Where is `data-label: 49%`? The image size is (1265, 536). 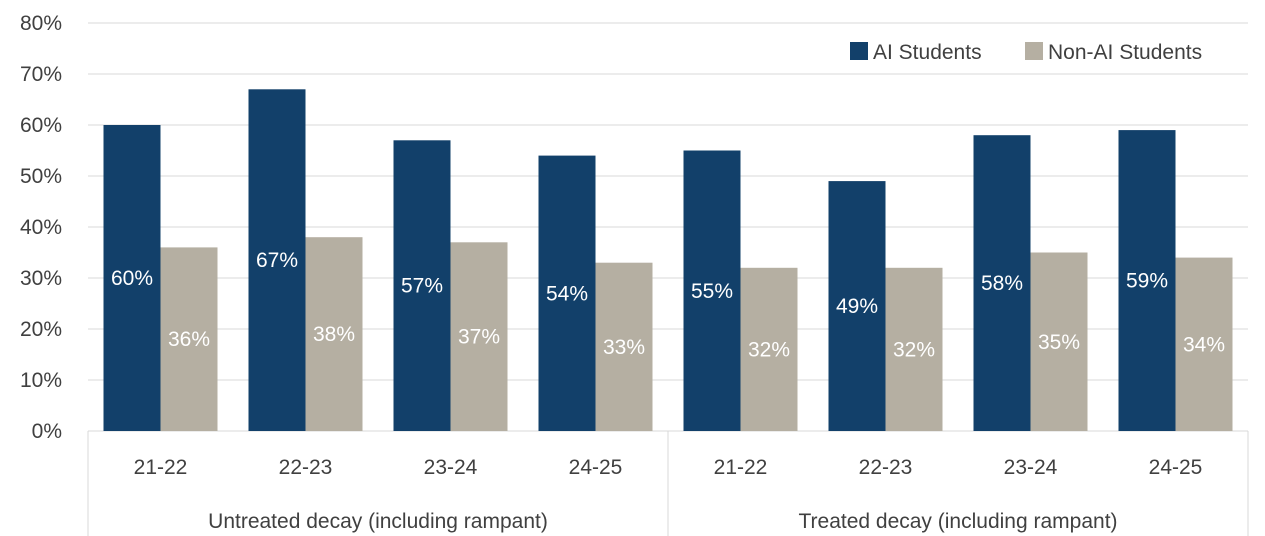 data-label: 49% is located at coordinates (857, 306).